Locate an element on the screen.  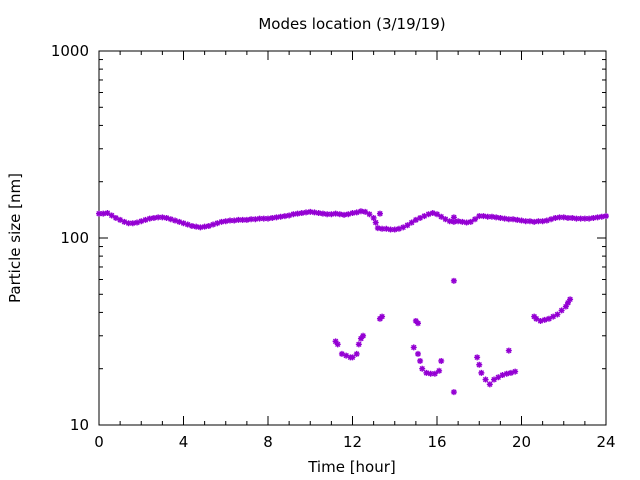
chart-title: Modes location (3/19/19) is located at coordinates (351, 24).